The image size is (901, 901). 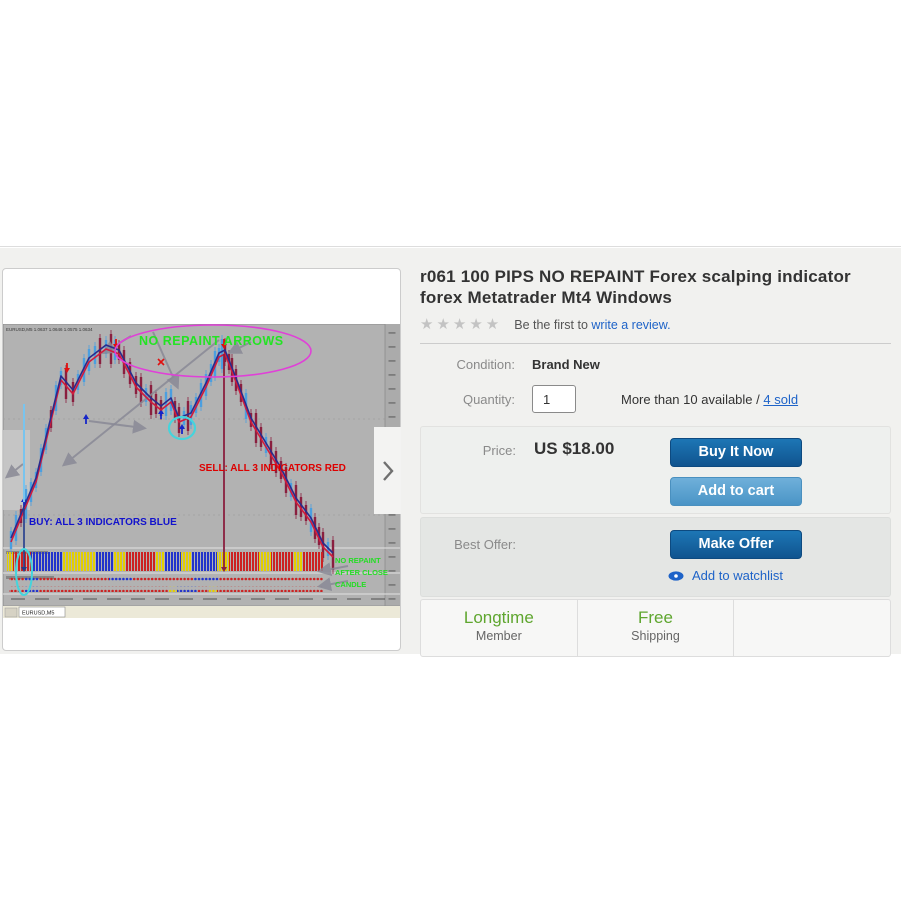 I want to click on ma-line-red, so click(x=172, y=453).